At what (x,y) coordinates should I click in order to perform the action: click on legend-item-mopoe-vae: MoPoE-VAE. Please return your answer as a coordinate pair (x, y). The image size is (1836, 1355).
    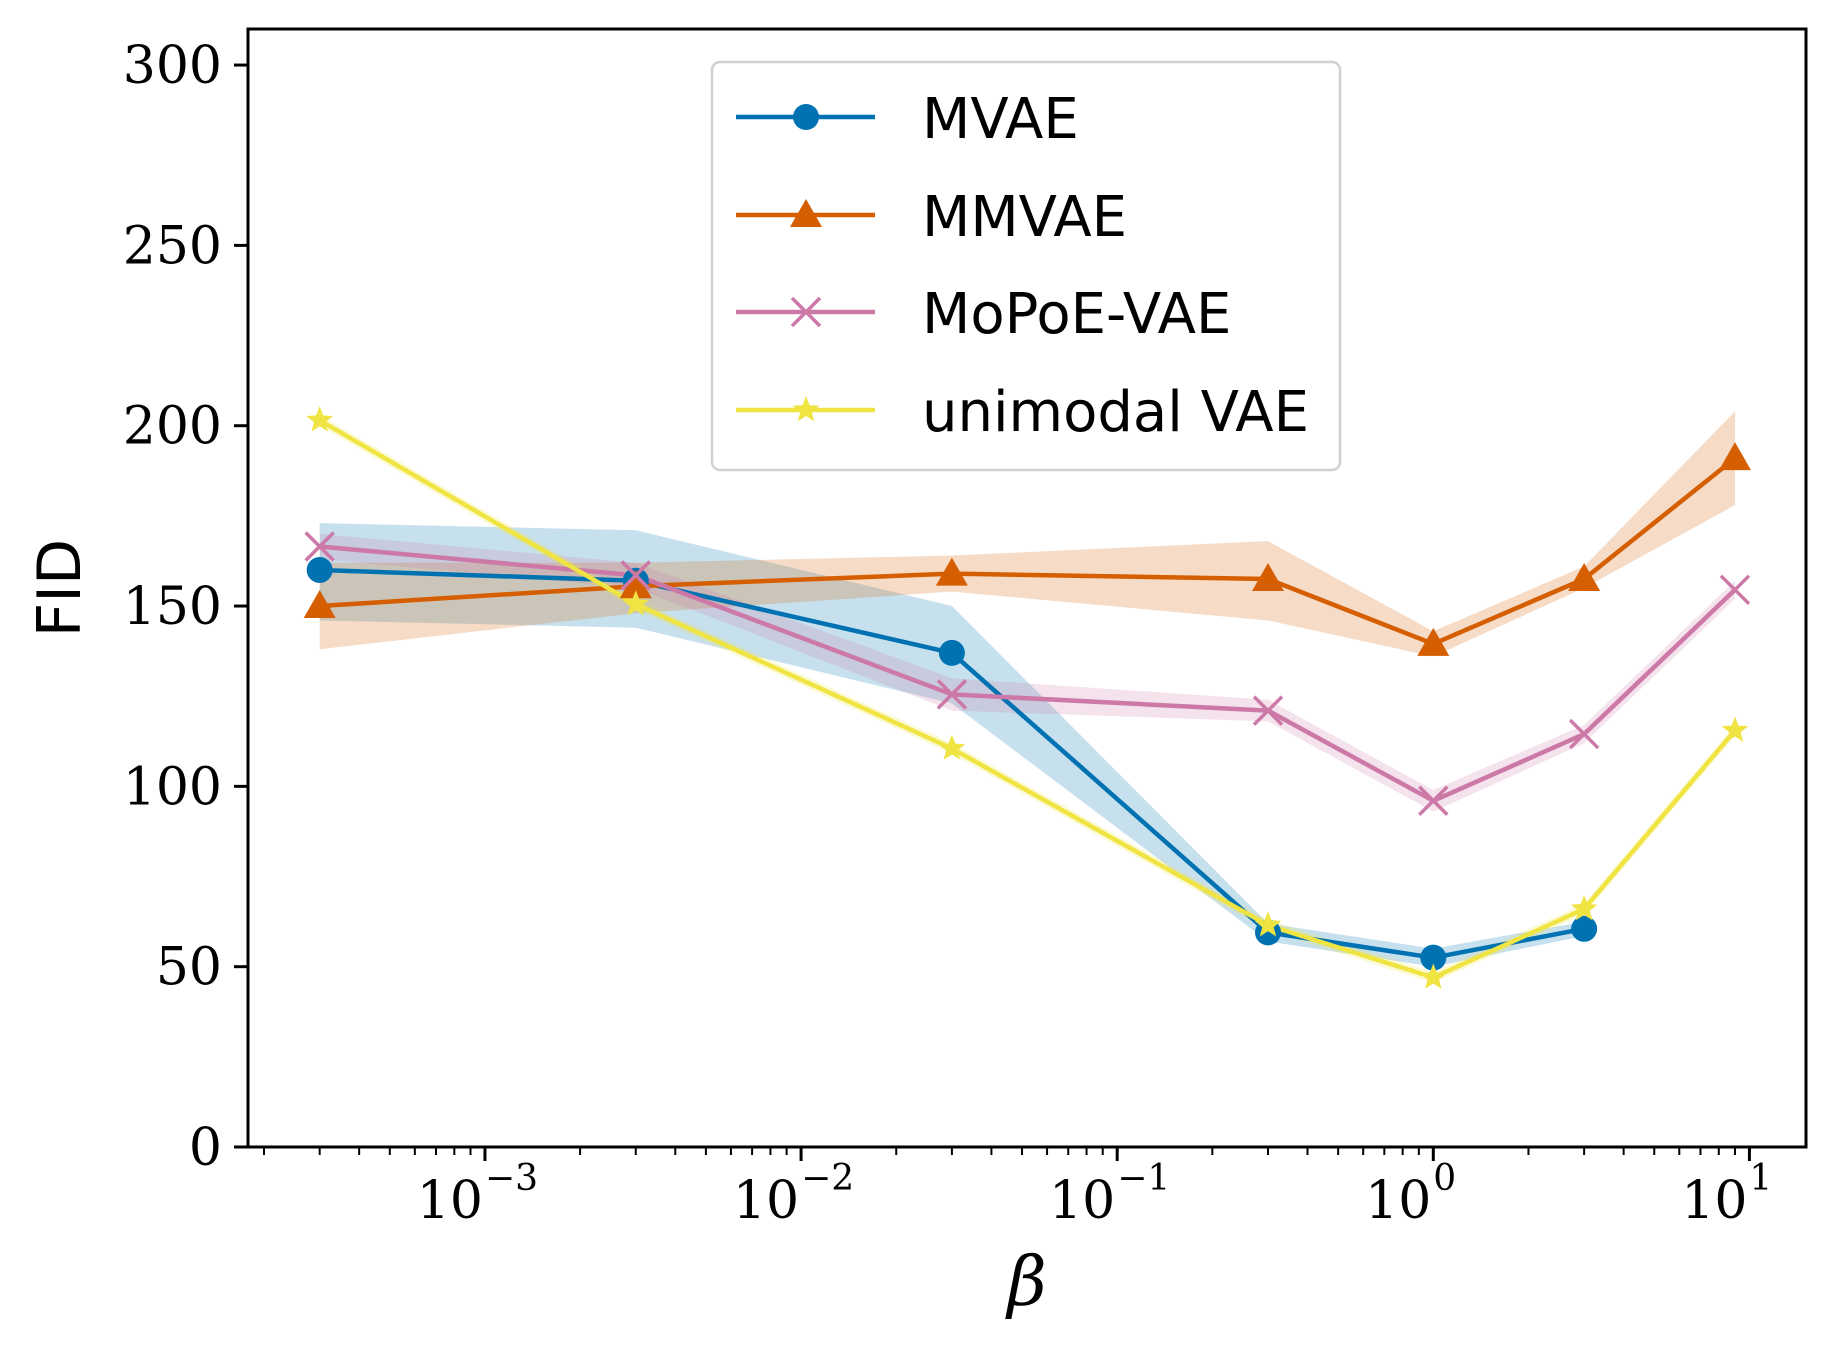
    Looking at the image, I should click on (983, 314).